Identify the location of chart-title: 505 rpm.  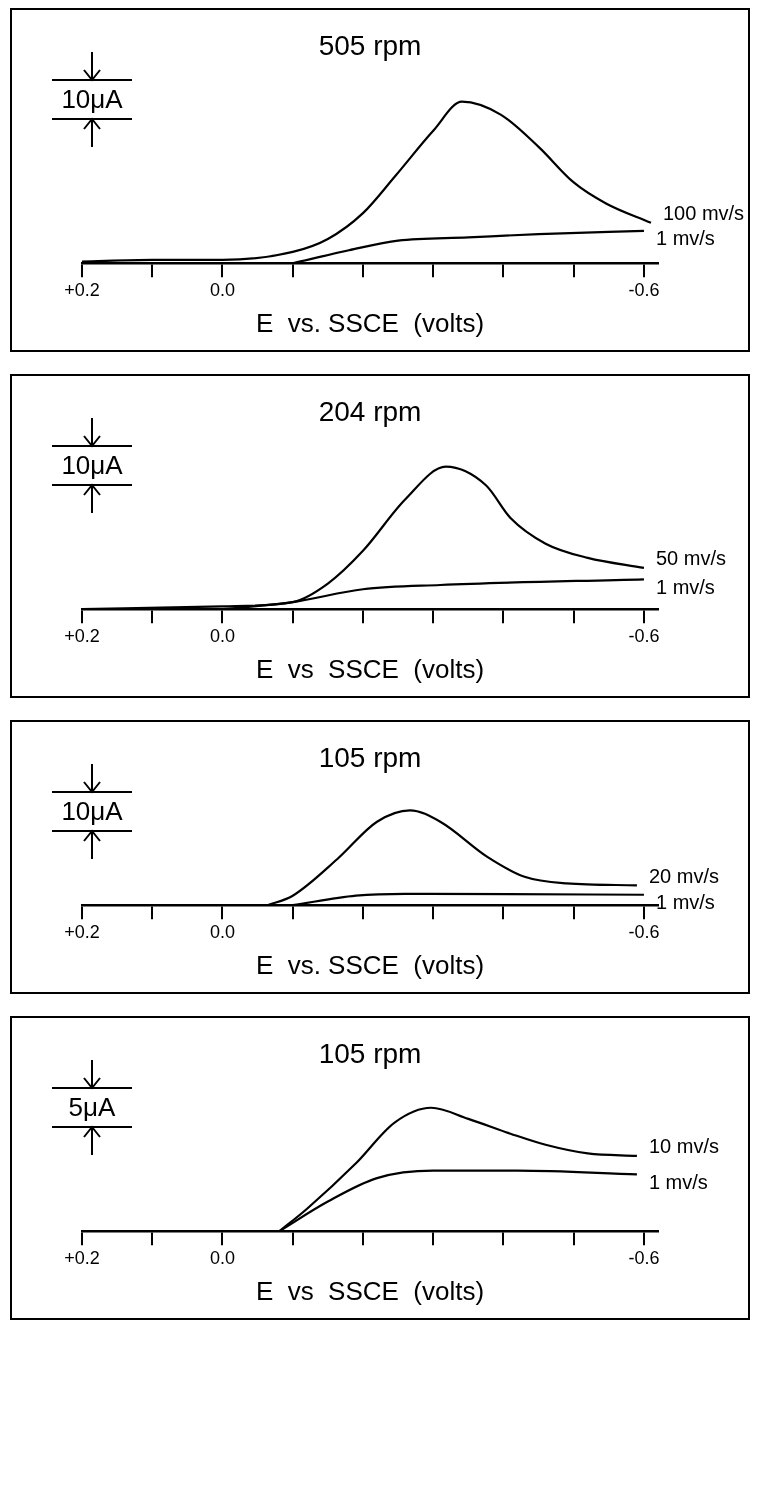
(370, 45).